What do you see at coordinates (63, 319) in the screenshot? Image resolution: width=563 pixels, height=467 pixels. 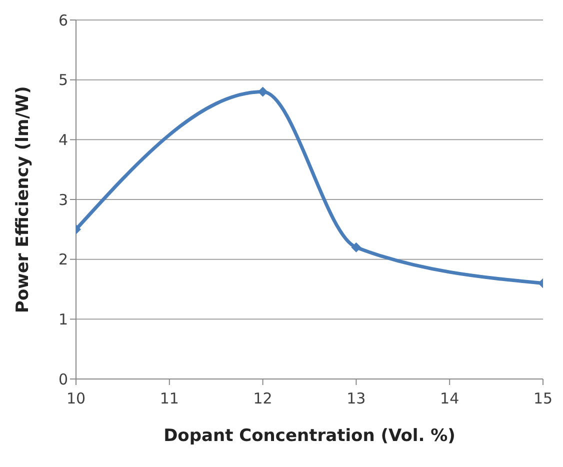 I see `y-tick-label: 1` at bounding box center [63, 319].